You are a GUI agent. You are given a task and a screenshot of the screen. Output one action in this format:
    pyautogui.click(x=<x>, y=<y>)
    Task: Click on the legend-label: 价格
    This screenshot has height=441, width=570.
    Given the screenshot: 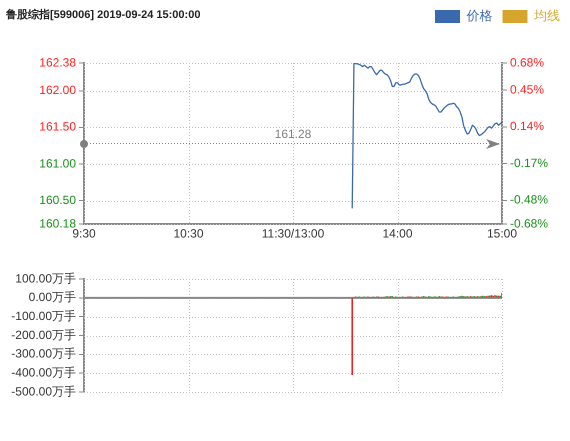 What is the action you would take?
    pyautogui.click(x=479, y=16)
    